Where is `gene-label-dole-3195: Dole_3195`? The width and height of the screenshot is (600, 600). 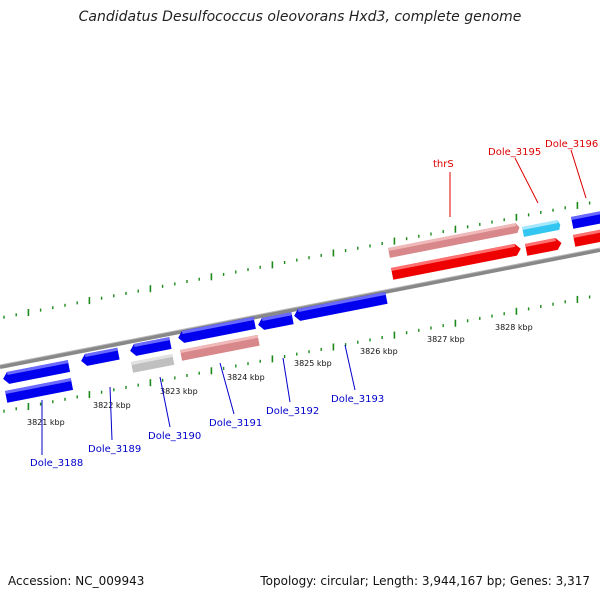 gene-label-dole-3195: Dole_3195 is located at coordinates (514, 152).